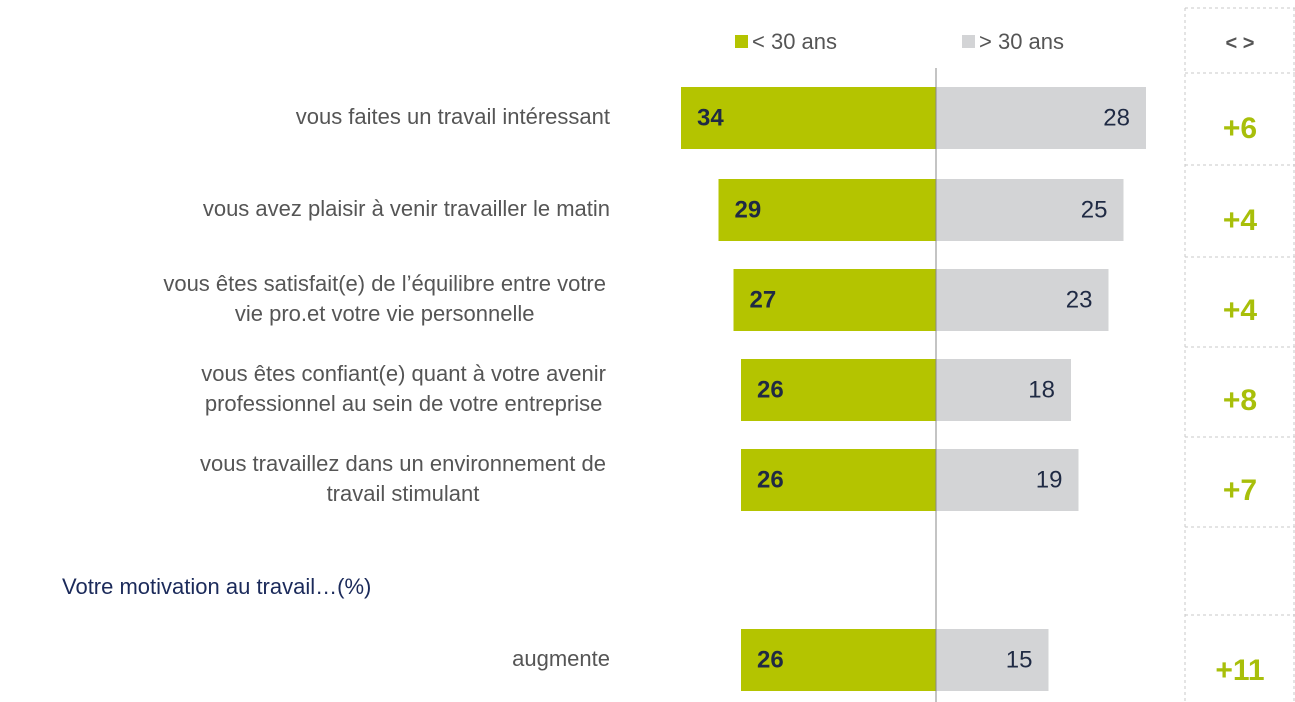  What do you see at coordinates (1049, 479) in the screenshot?
I see `value-label: 19` at bounding box center [1049, 479].